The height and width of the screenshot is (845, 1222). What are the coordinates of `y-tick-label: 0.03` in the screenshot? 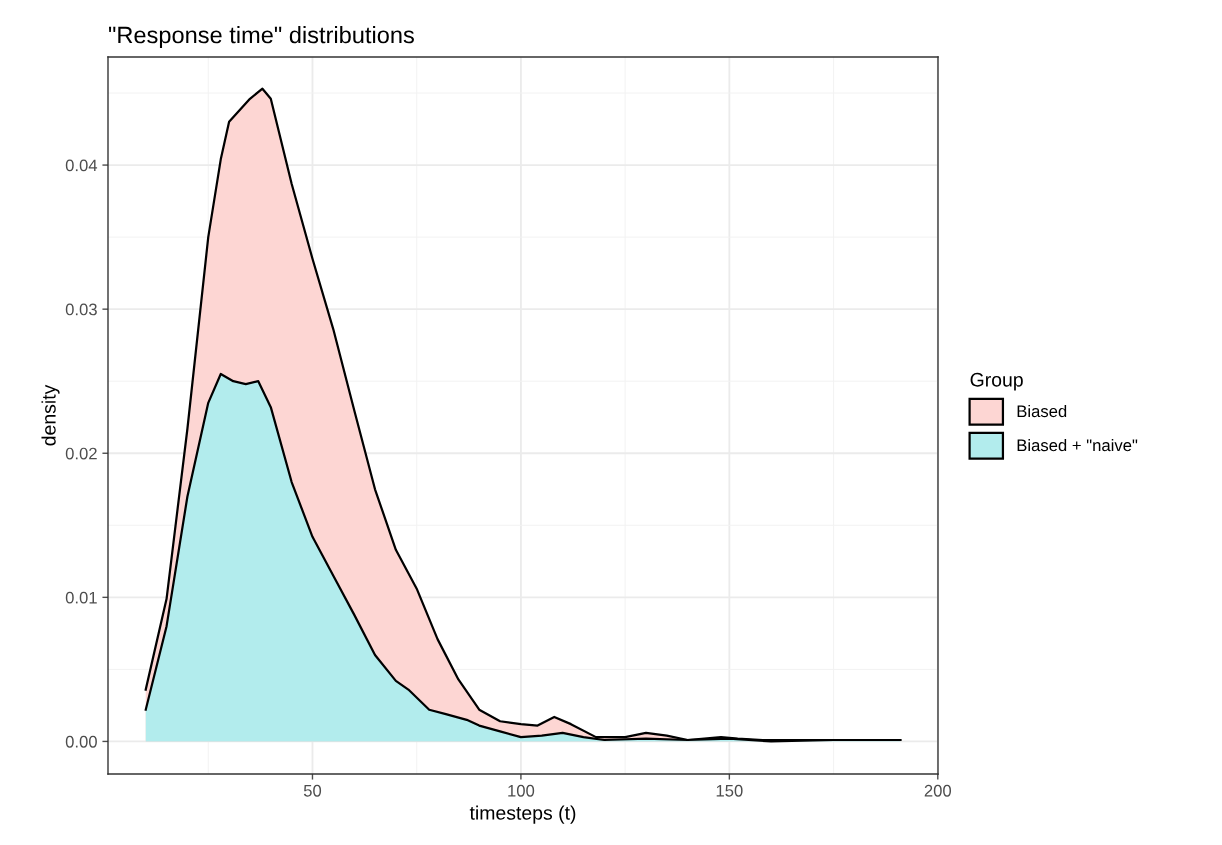 It's located at (81, 309).